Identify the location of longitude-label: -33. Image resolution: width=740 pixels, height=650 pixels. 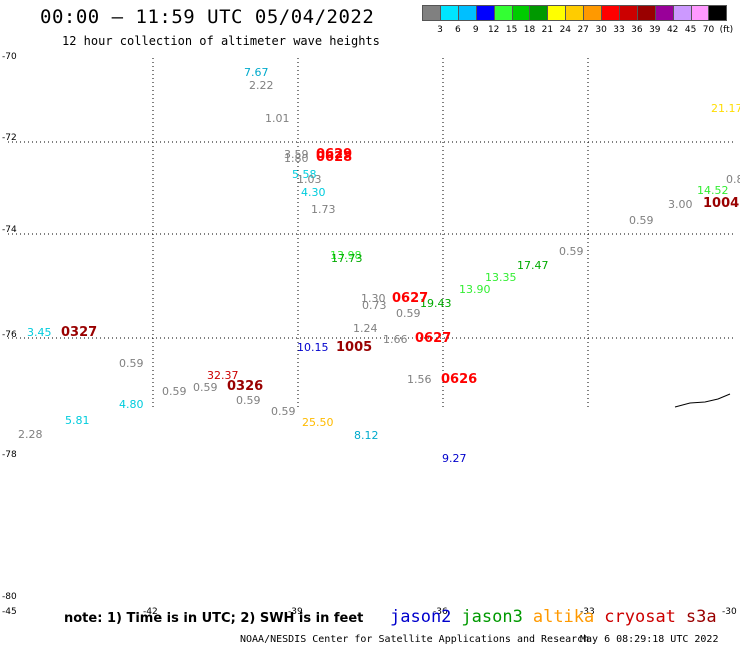
(587, 612).